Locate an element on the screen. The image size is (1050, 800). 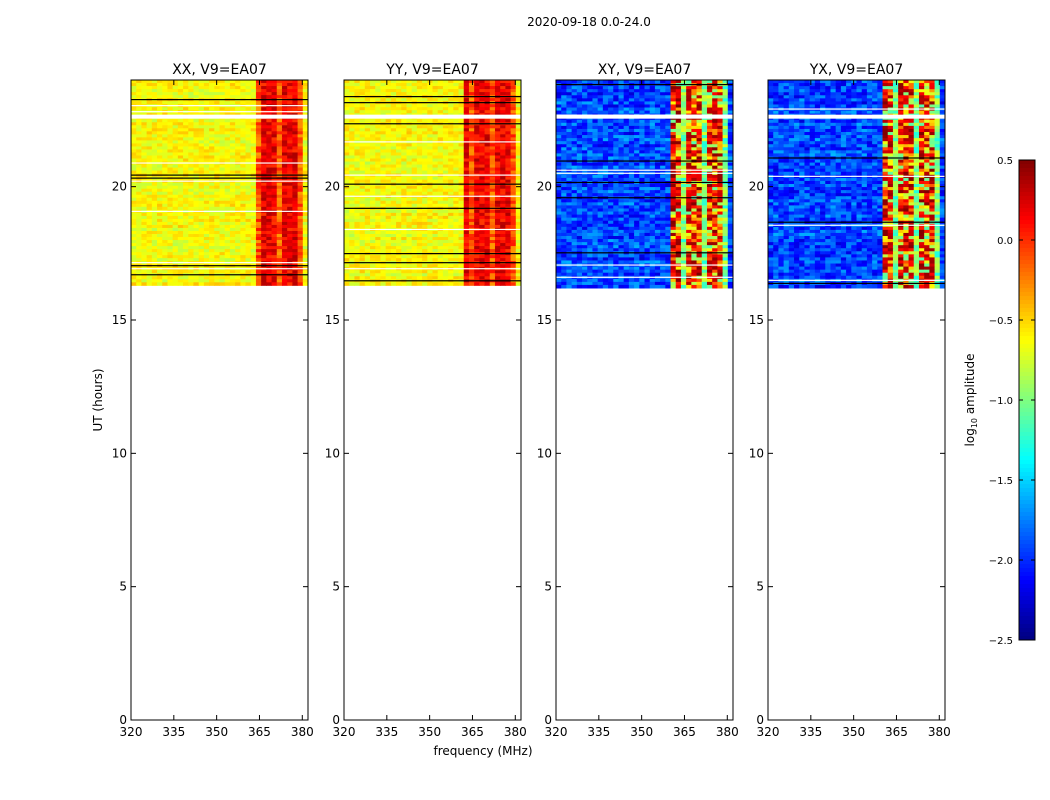
colorbar-tick-label: −1.5 is located at coordinates (1001, 481).